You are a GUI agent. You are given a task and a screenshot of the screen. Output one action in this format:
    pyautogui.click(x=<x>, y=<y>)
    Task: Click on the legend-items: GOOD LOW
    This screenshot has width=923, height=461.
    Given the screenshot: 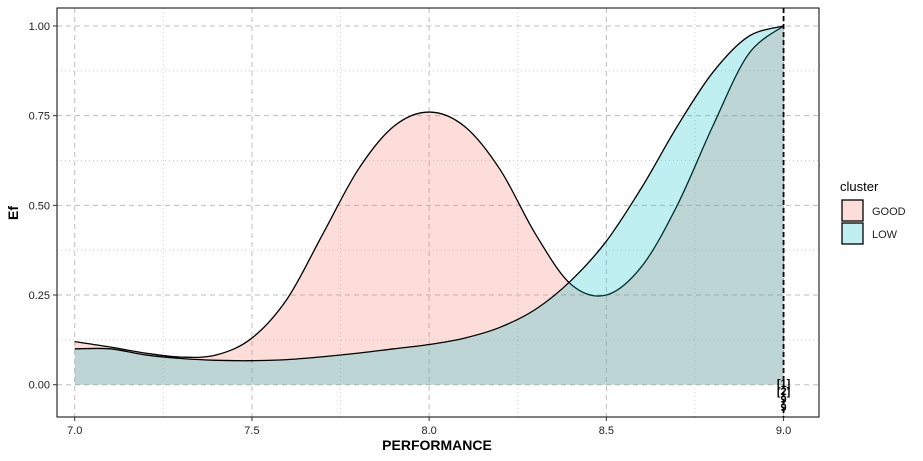 What is the action you would take?
    pyautogui.click(x=873, y=222)
    